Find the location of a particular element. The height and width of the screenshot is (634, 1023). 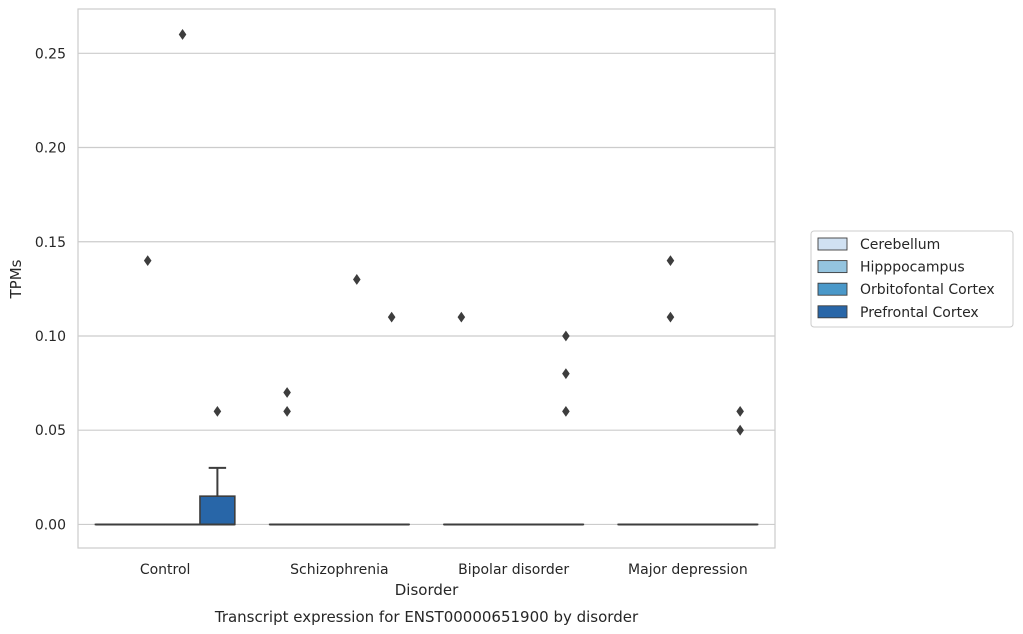

y-tick-label: 0.15 is located at coordinates (50, 243).